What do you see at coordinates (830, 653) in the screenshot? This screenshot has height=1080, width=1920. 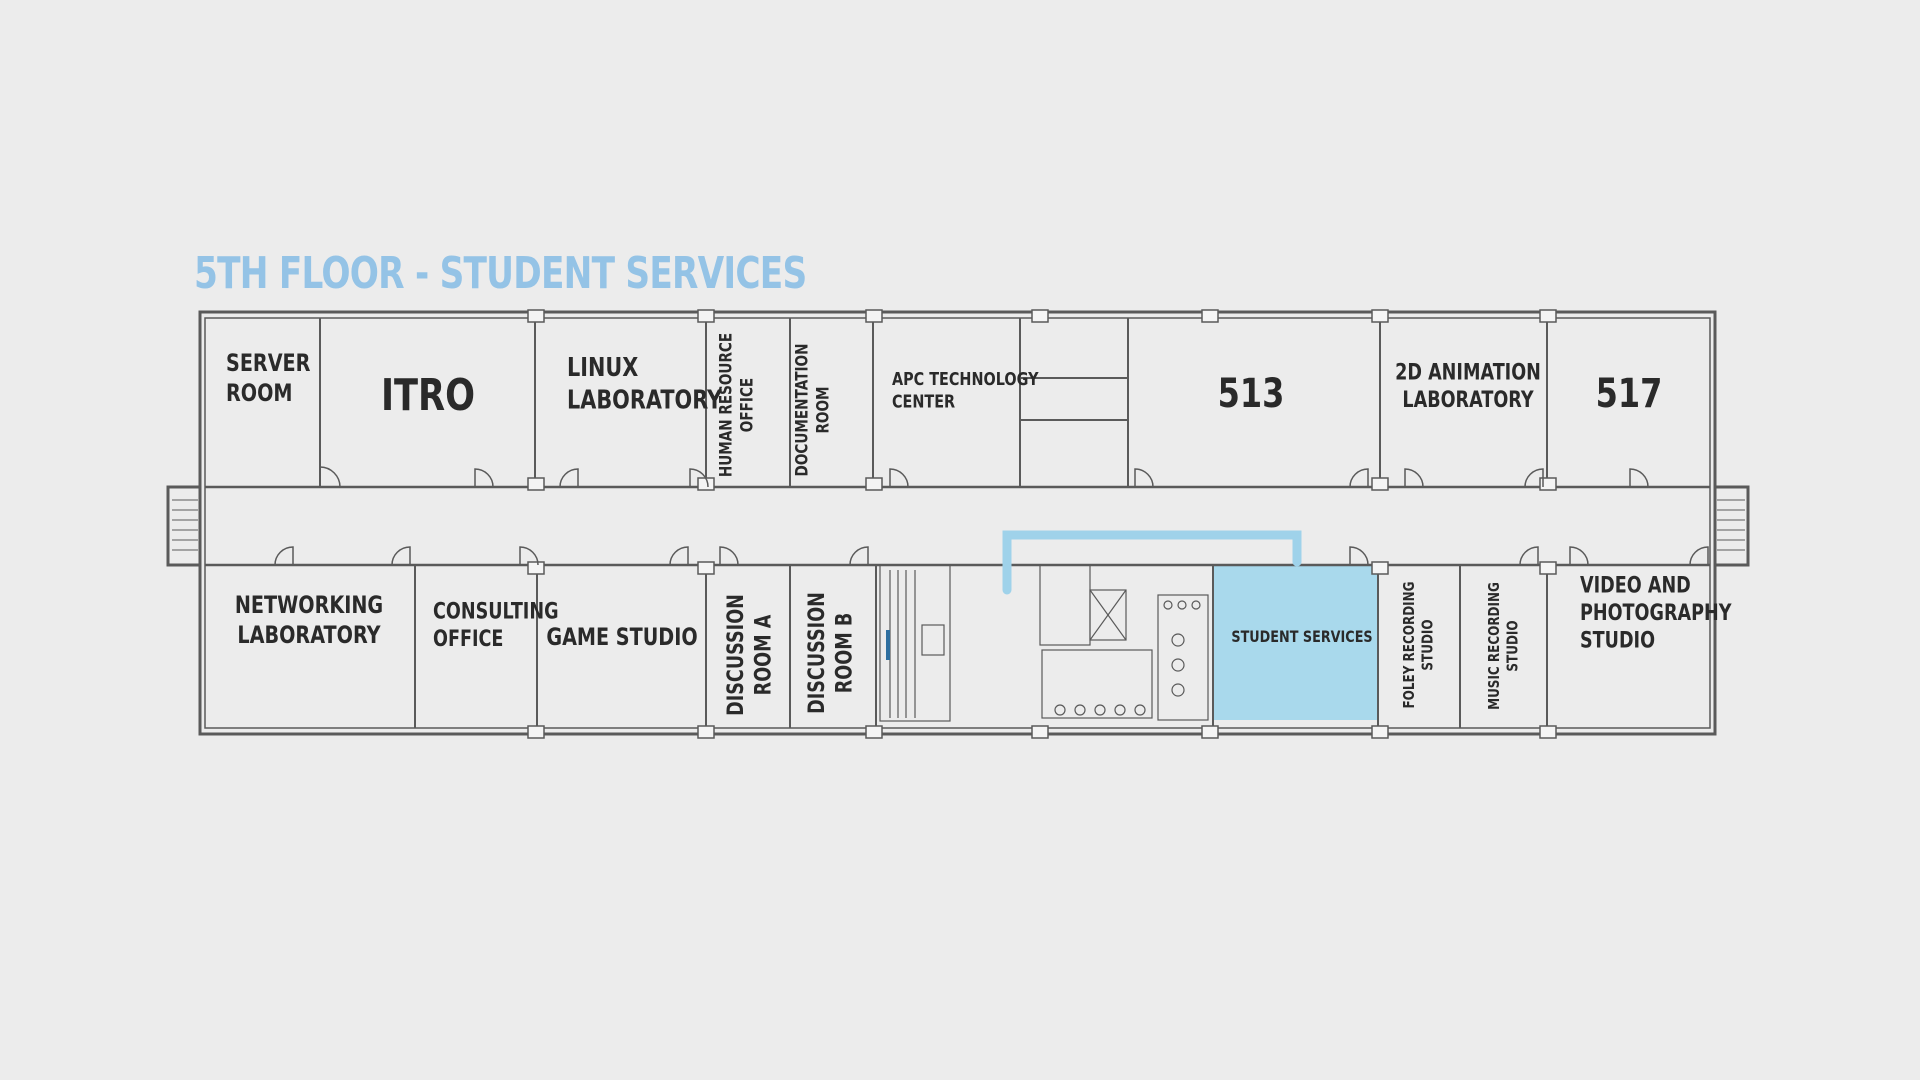 I see `room-label-discussion-room-b: DISCUSSIONROOM B` at bounding box center [830, 653].